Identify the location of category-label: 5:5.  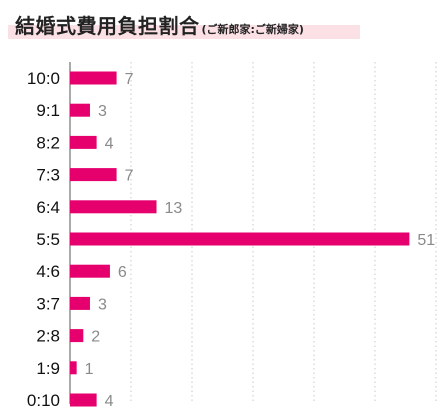
(48, 239).